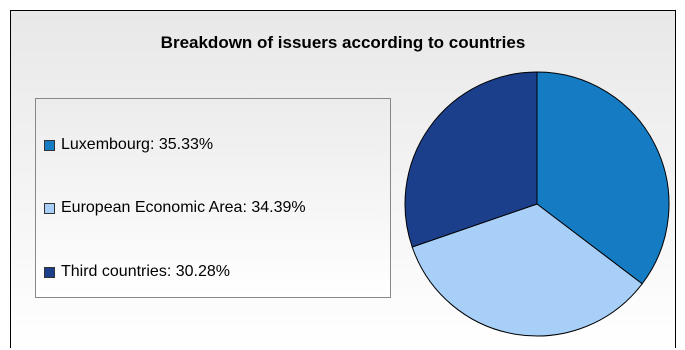 Image resolution: width=685 pixels, height=350 pixels. Describe the element at coordinates (49, 145) in the screenshot. I see `legend-swatch-luxembourg` at that location.